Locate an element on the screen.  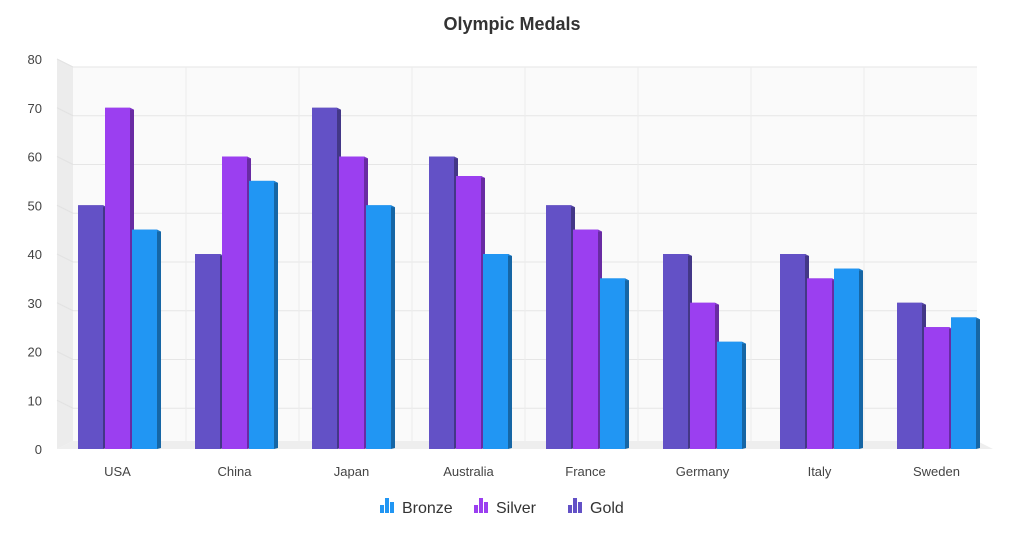
bar-gold-sweden is located at coordinates (911, 375).